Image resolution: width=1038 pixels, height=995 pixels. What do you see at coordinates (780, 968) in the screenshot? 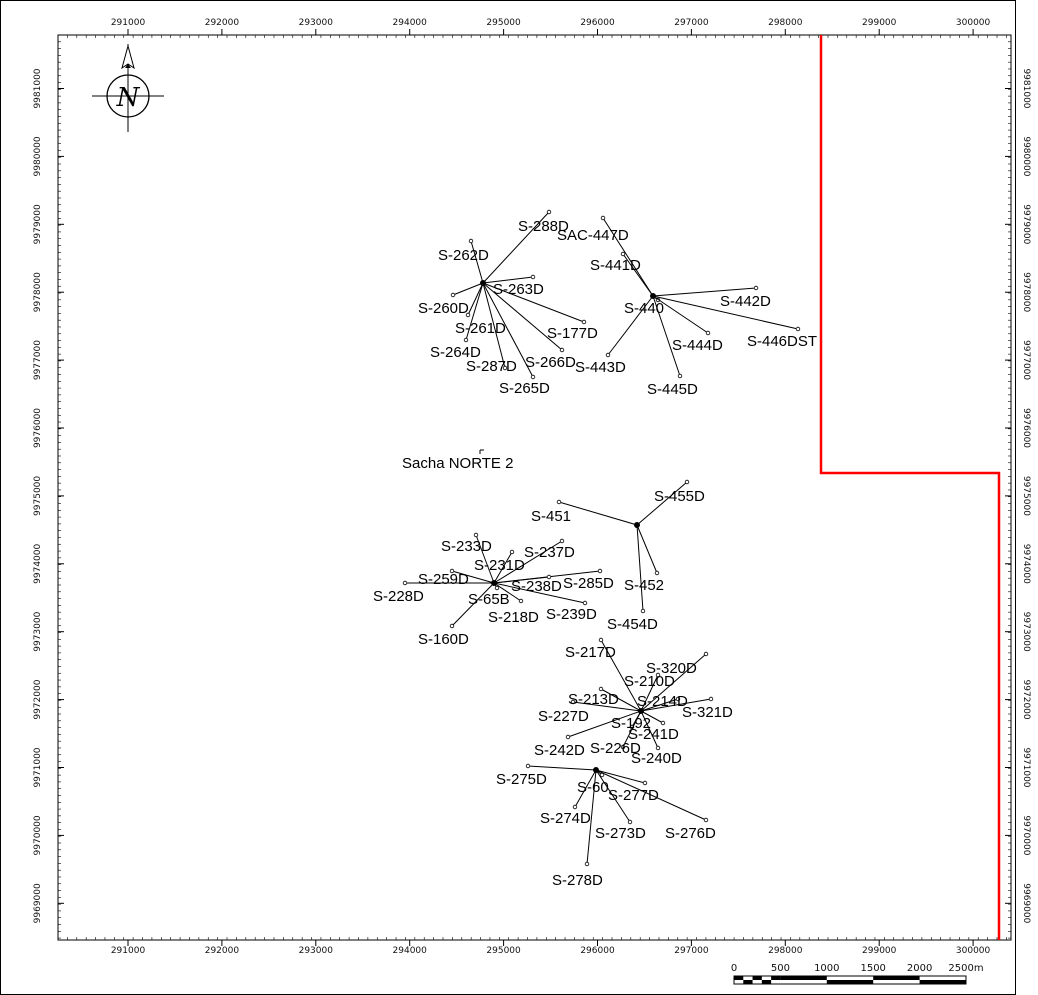
I see `scale-bar-label: 500` at bounding box center [780, 968].